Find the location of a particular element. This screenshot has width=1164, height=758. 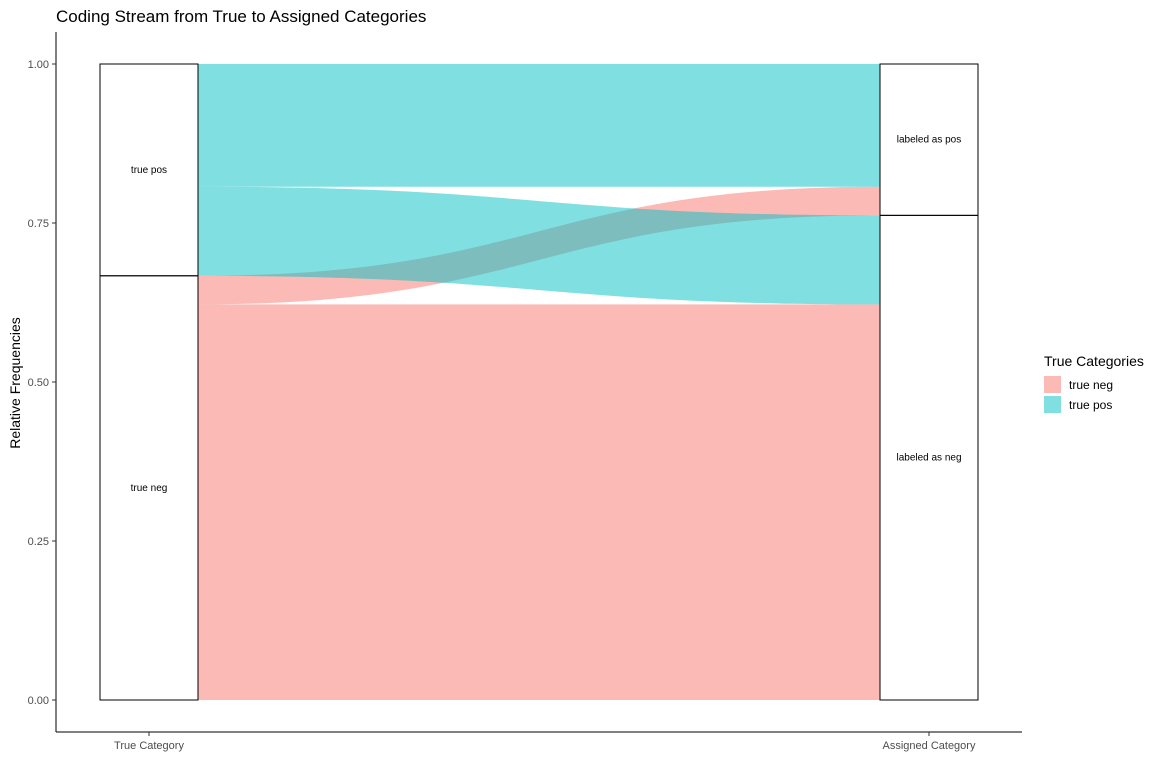

legend-label: true pos is located at coordinates (1090, 405).